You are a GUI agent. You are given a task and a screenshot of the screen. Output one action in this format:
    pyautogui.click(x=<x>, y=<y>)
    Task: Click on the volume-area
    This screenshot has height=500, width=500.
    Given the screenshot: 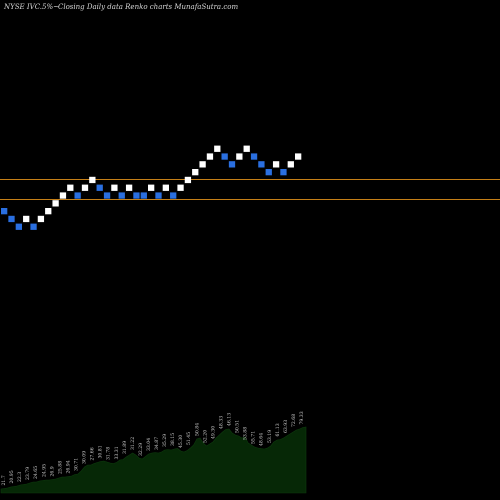 What is the action you would take?
    pyautogui.click(x=153, y=460)
    